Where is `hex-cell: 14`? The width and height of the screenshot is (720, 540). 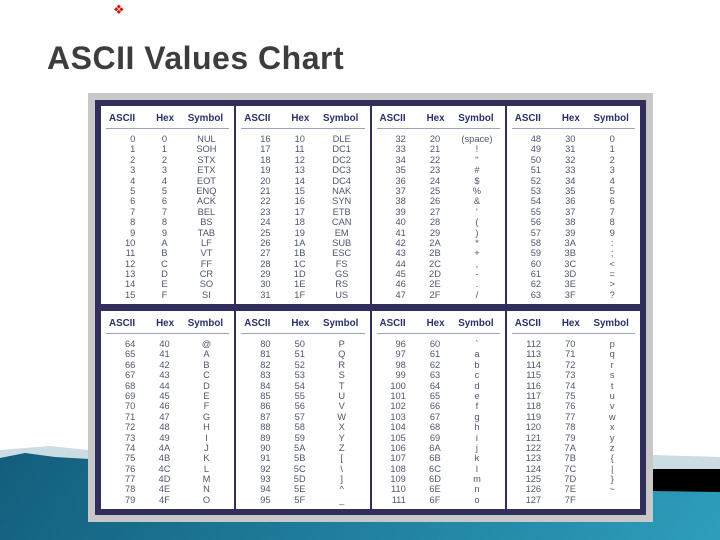 hex-cell: 14 is located at coordinates (299, 180).